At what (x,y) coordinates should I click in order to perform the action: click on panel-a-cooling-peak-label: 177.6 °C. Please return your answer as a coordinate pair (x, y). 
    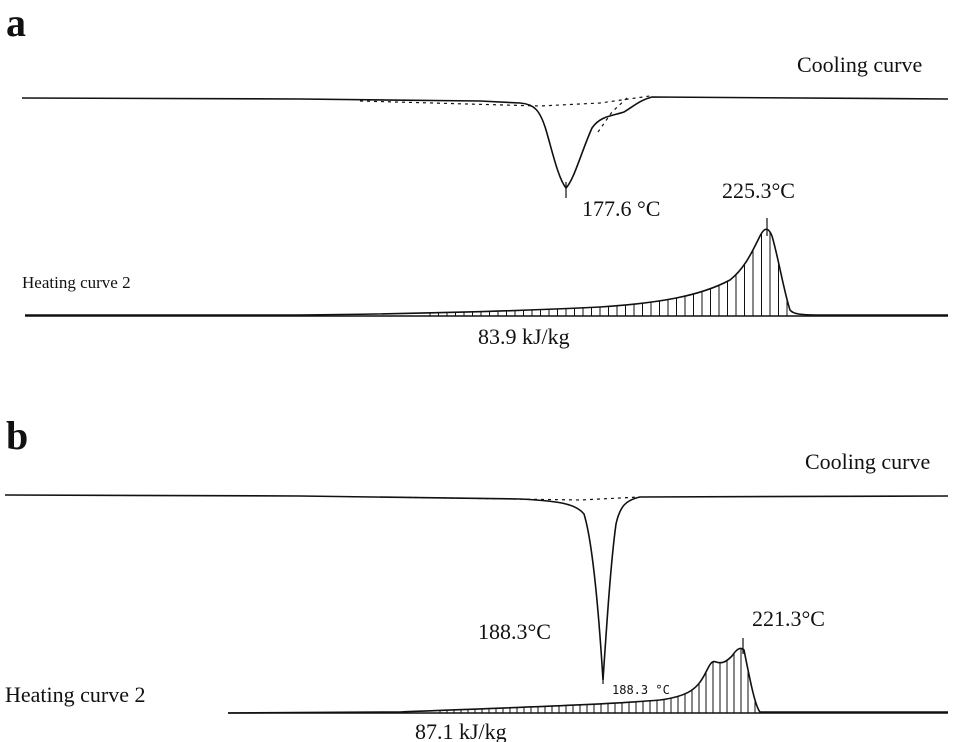
    Looking at the image, I should click on (621, 208).